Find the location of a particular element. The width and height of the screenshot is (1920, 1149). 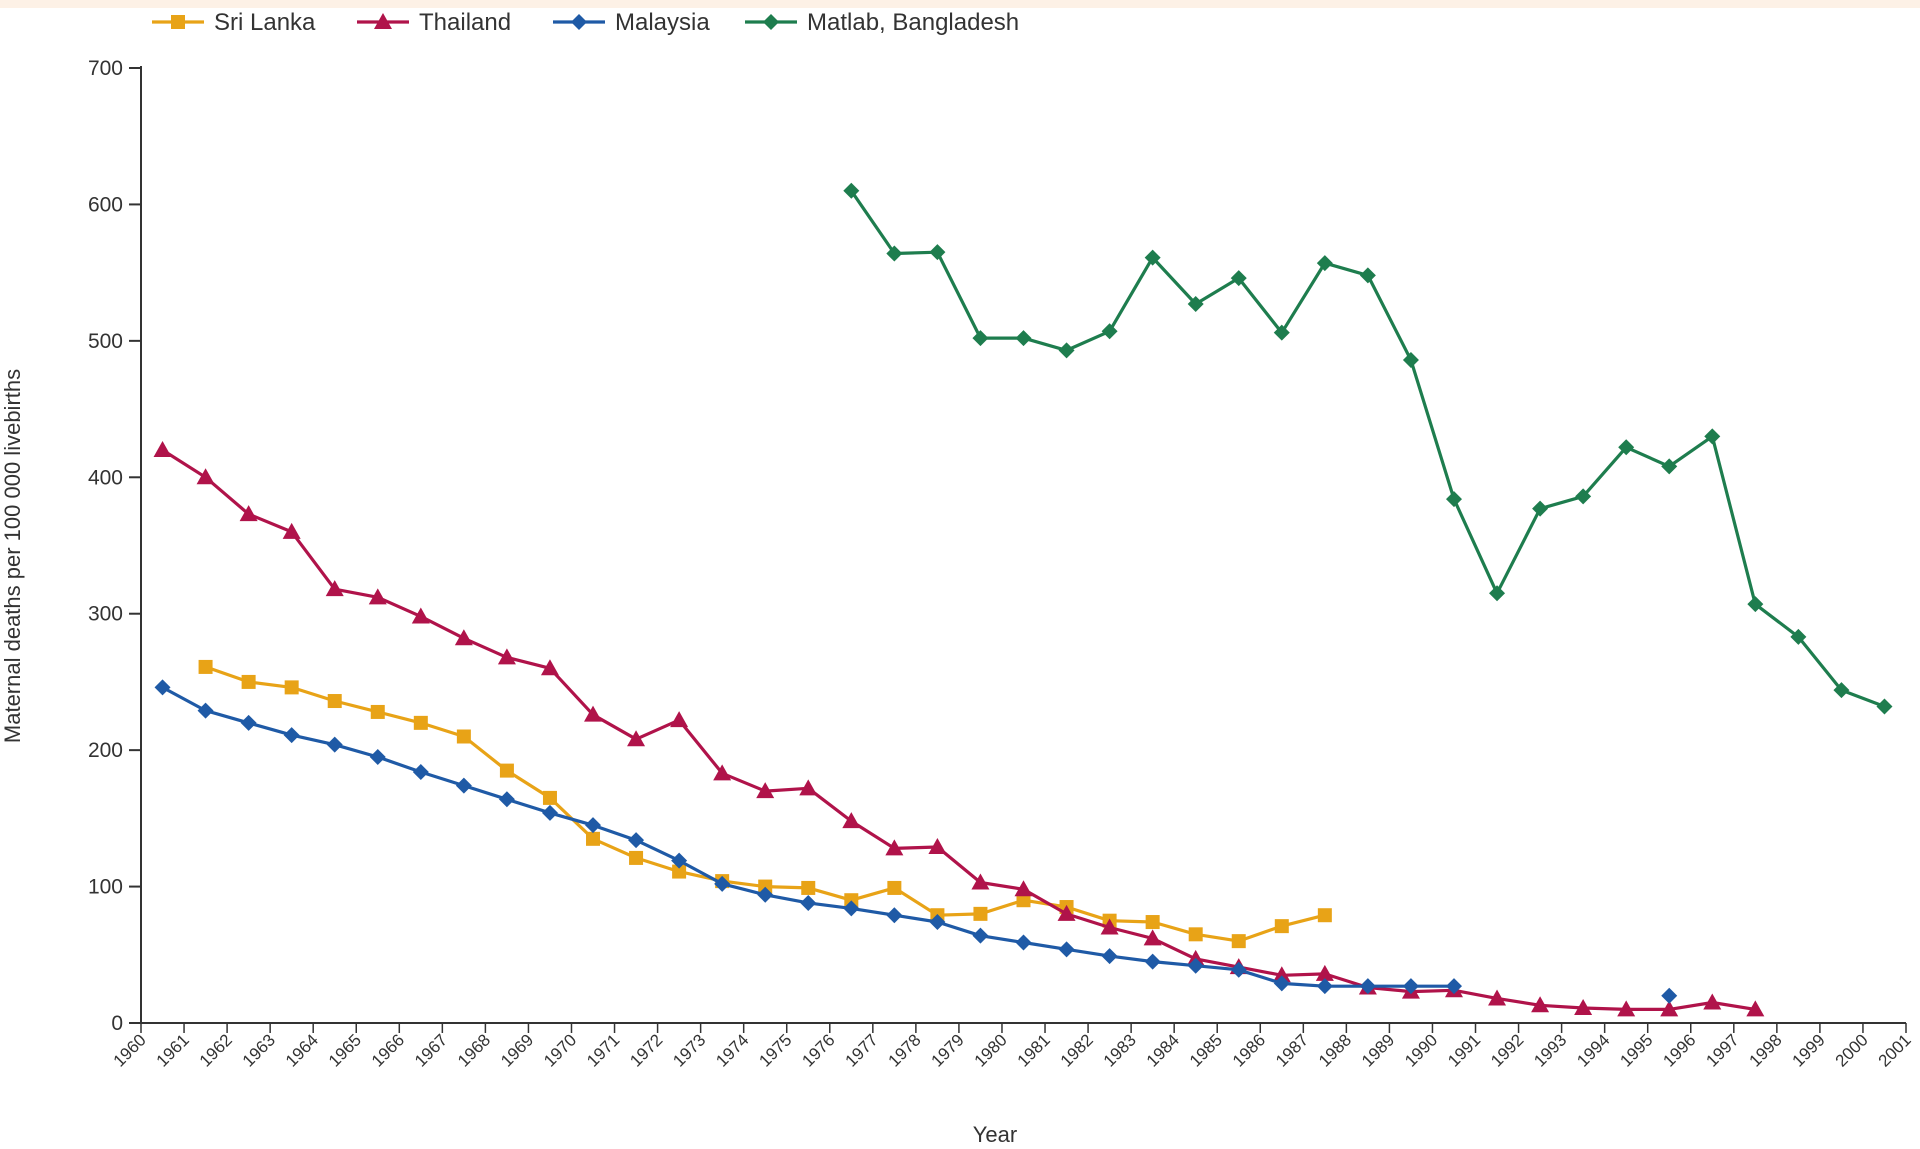

y-tick-label: 600 is located at coordinates (105, 204).